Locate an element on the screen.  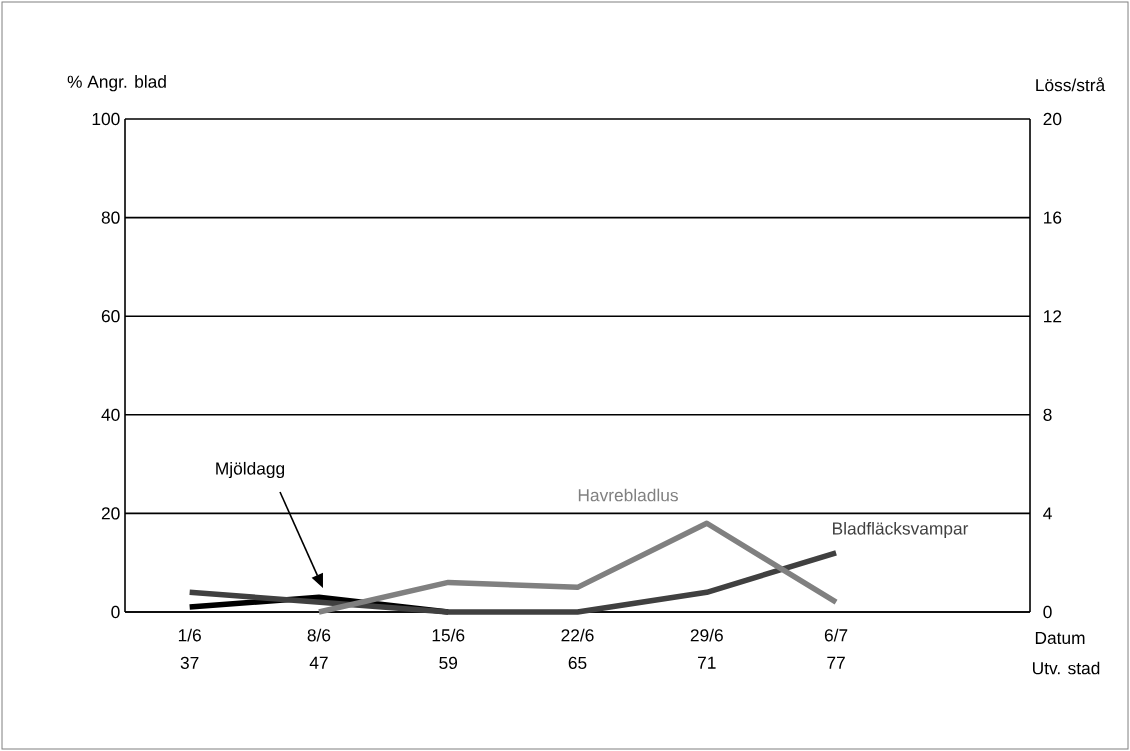
y2-tick-label: 12 is located at coordinates (1053, 316).